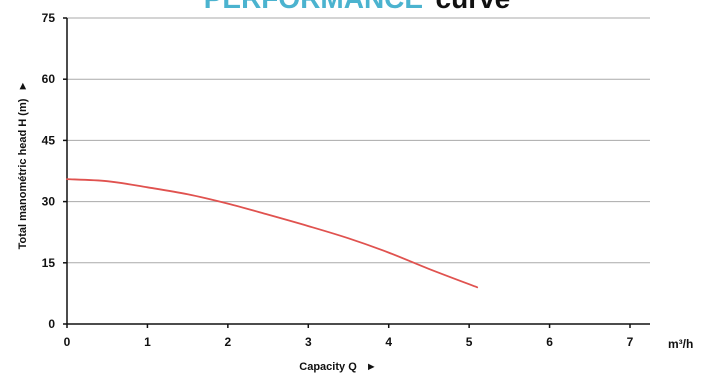 The width and height of the screenshot is (713, 384). What do you see at coordinates (23, 173) in the screenshot?
I see `y-axis-label-text: Total manométric head H (m)` at bounding box center [23, 173].